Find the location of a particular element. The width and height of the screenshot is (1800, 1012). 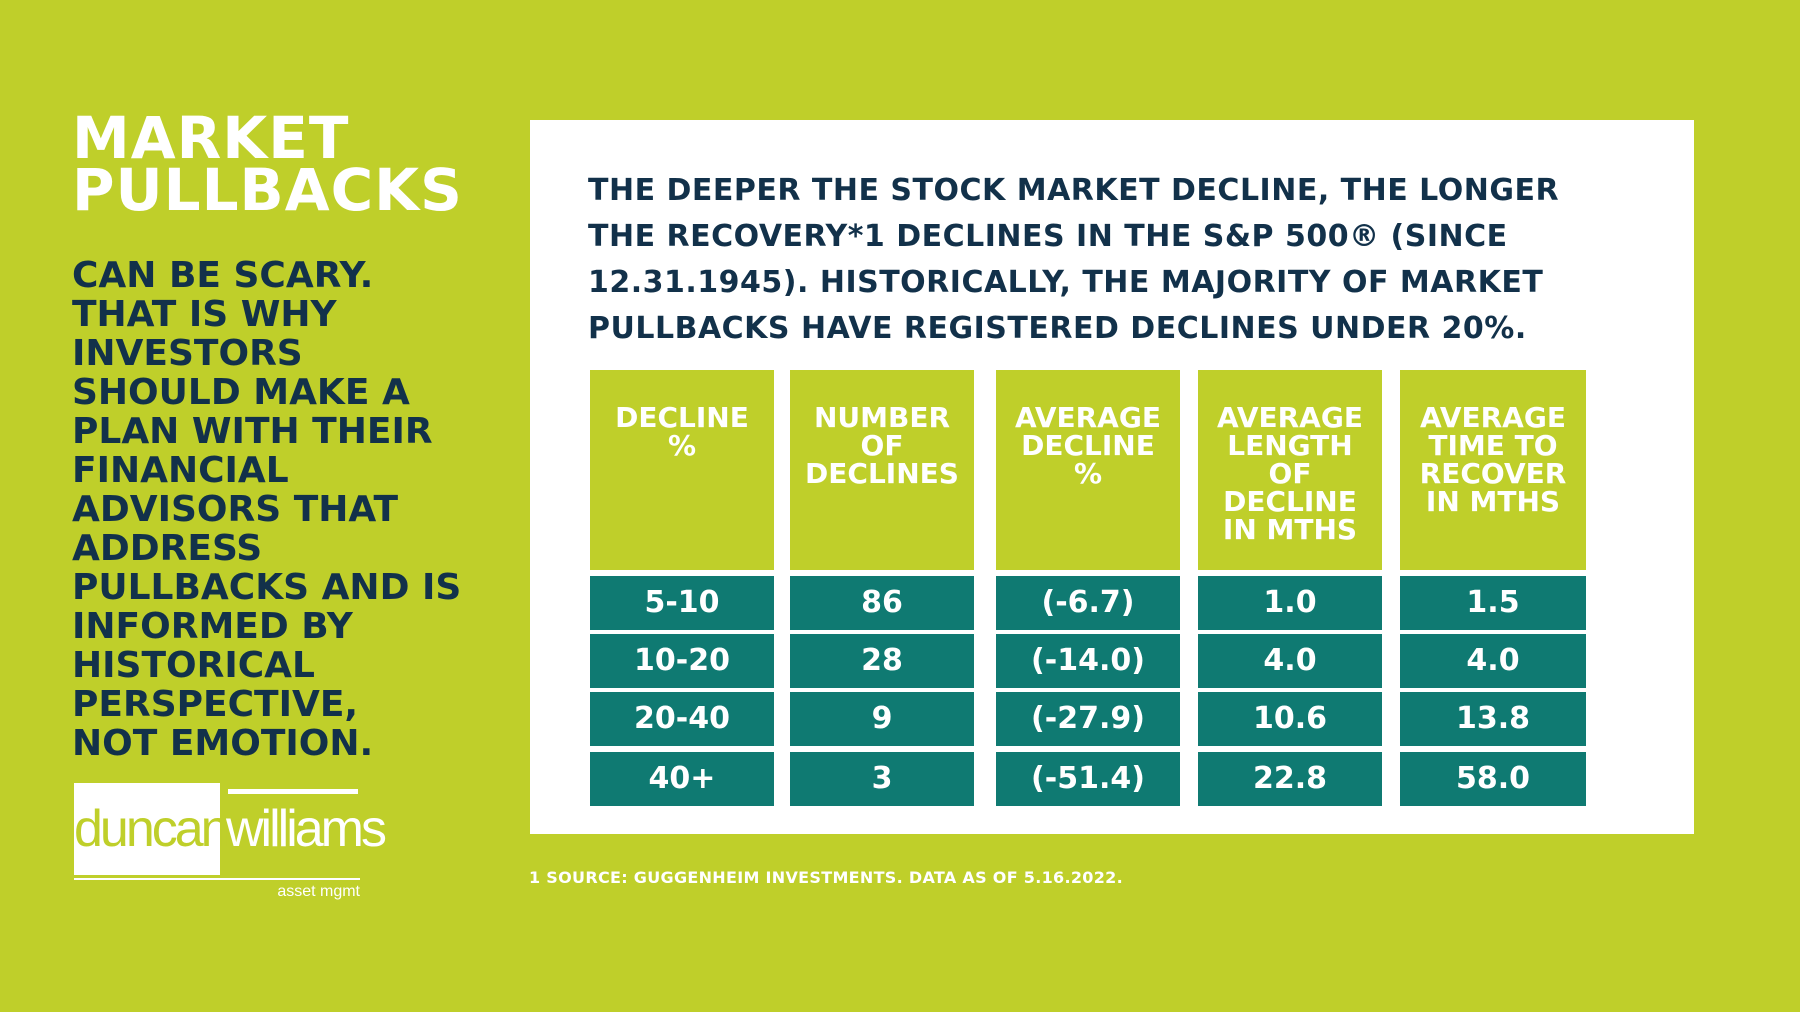

table-cell: 20-40 is located at coordinates (682, 719).